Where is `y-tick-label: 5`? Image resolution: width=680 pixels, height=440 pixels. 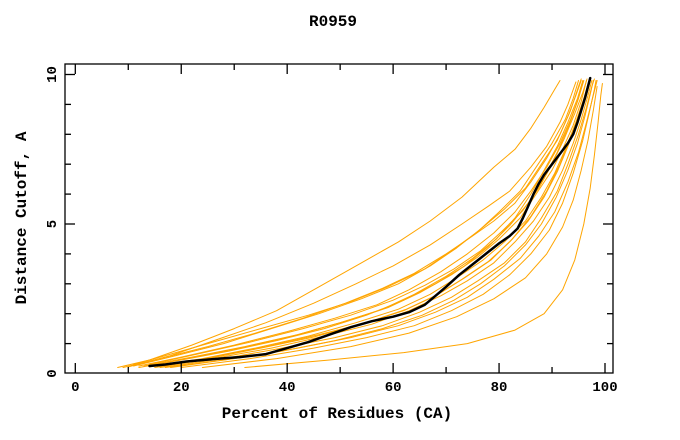
y-tick-label: 5 is located at coordinates (53, 224).